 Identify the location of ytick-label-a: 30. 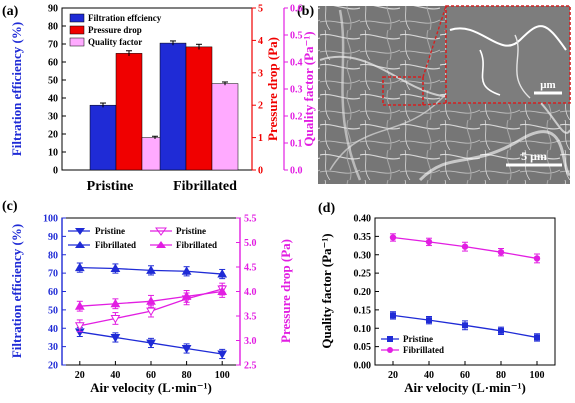
(53, 117).